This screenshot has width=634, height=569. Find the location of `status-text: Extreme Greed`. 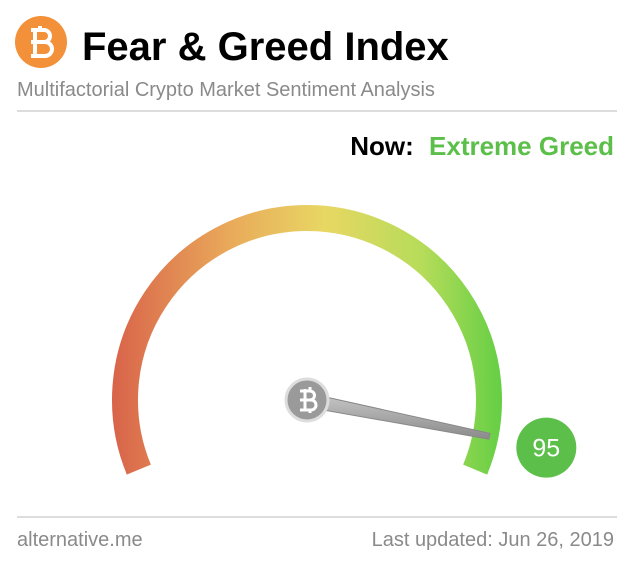

status-text: Extreme Greed is located at coordinates (521, 146).